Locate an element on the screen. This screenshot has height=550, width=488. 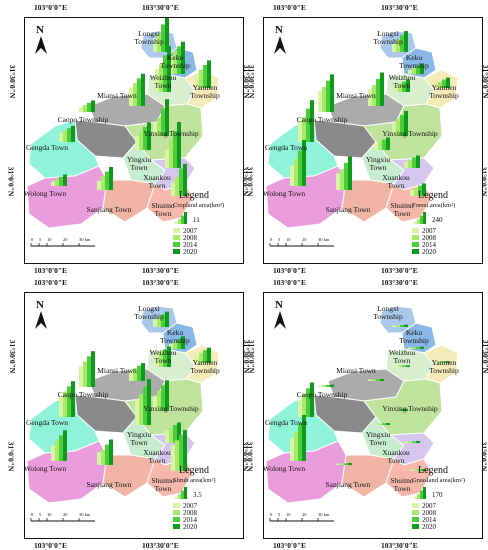
bar-wolong-town-2020 is located at coordinates (304, 438).